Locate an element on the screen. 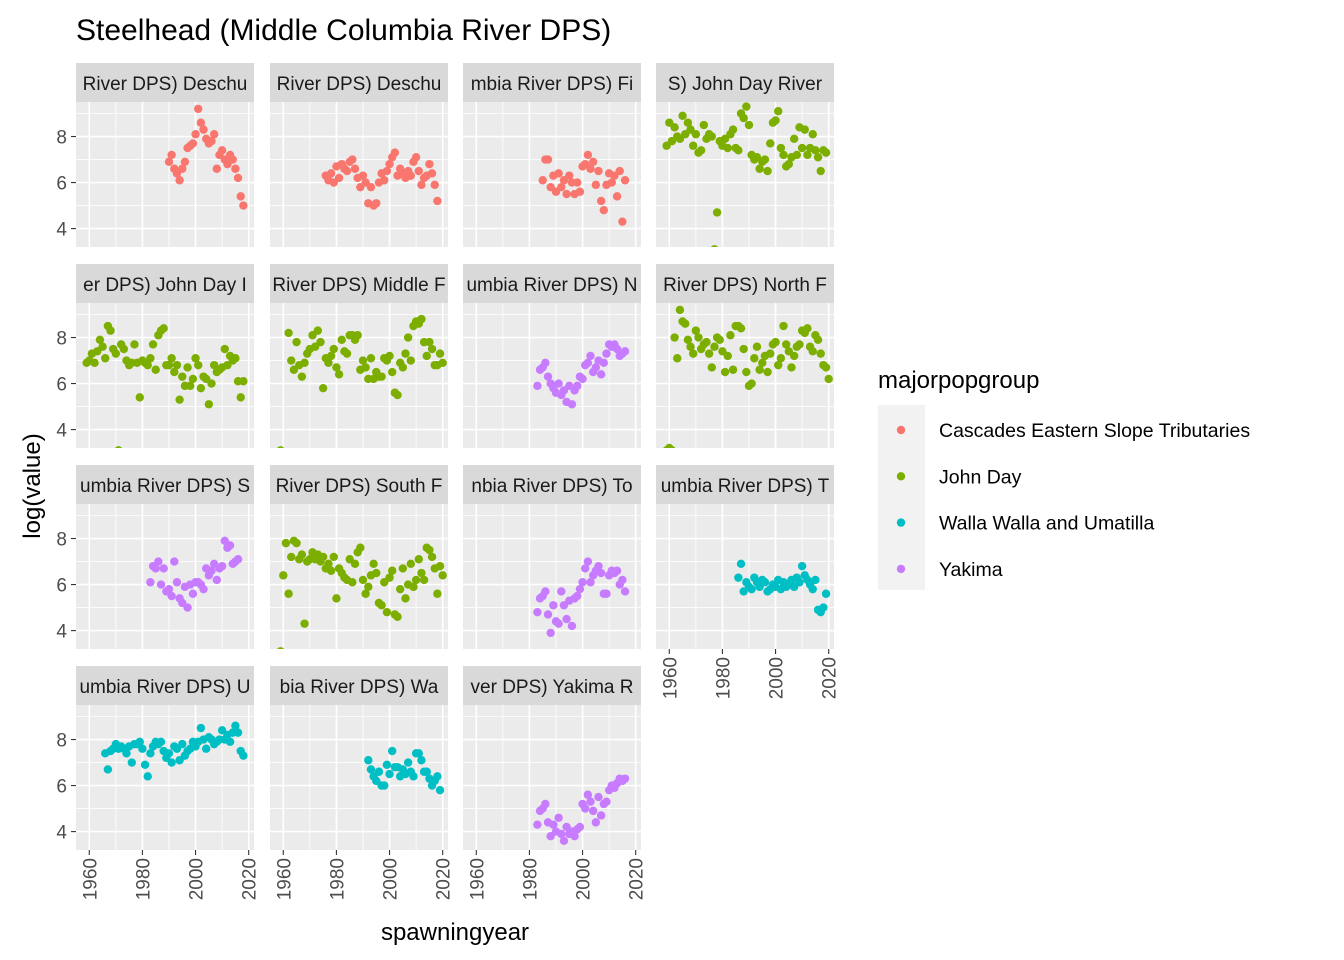 The width and height of the screenshot is (1344, 960). facet-panel: umbia River DPS) U 4 6 8 1960 1980 2000 2020 is located at coordinates (158, 783).